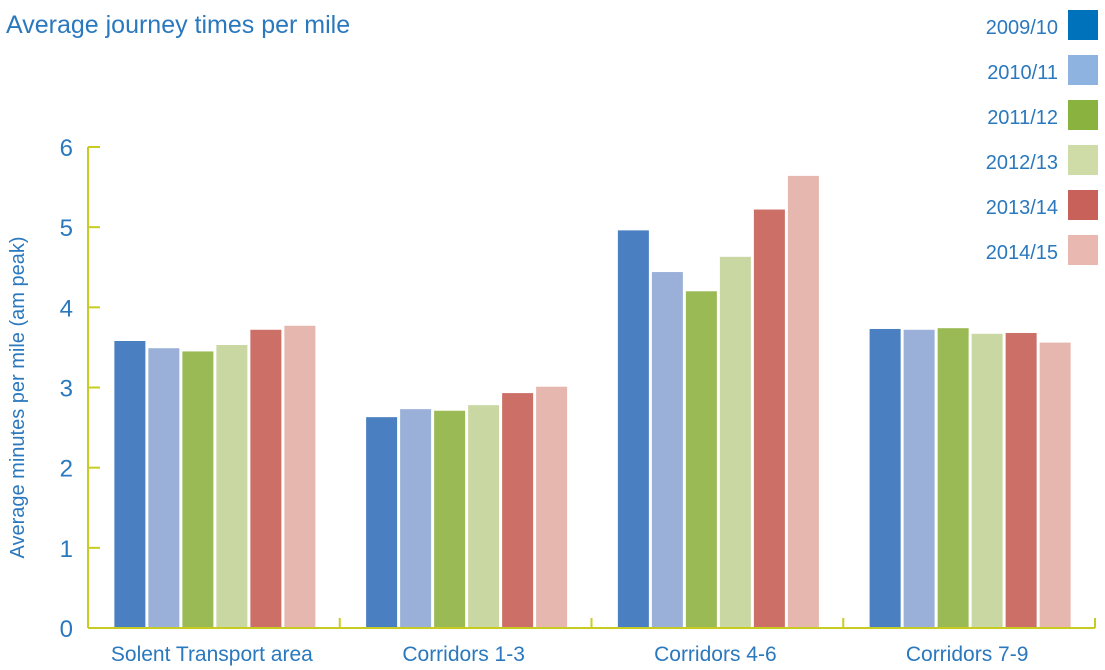 The height and width of the screenshot is (670, 1105). Describe the element at coordinates (967, 654) in the screenshot. I see `x-tick-label: Corridors 7-9` at that location.